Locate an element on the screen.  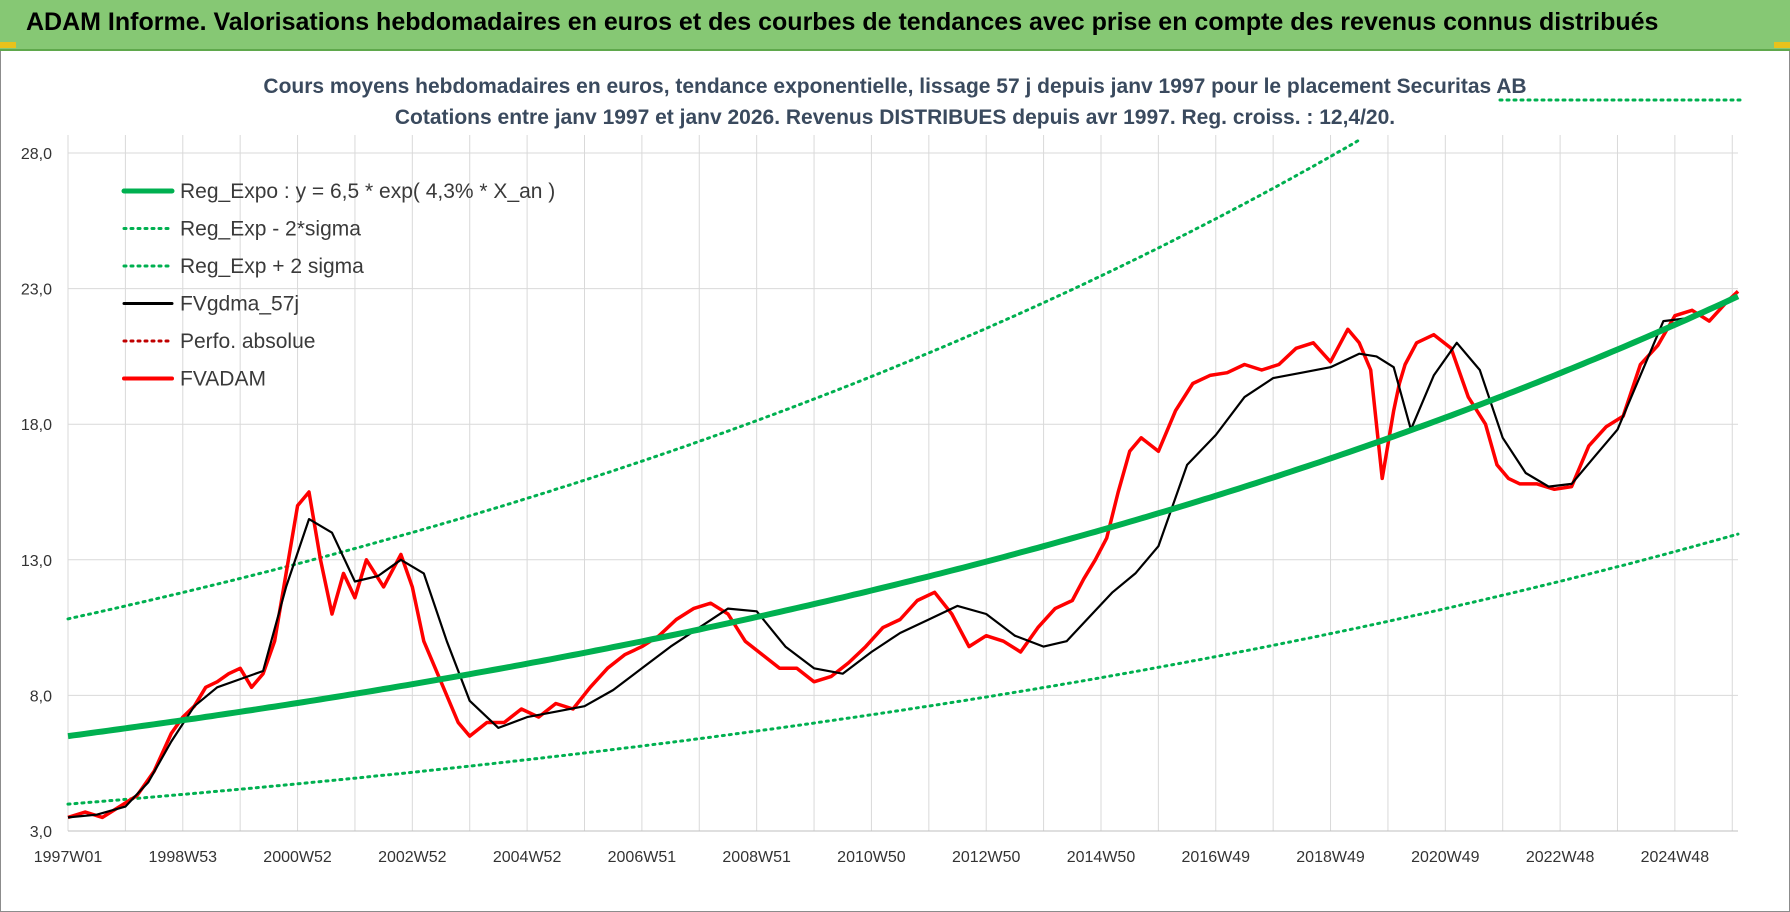
corner-accent-right is located at coordinates (1782, 45).